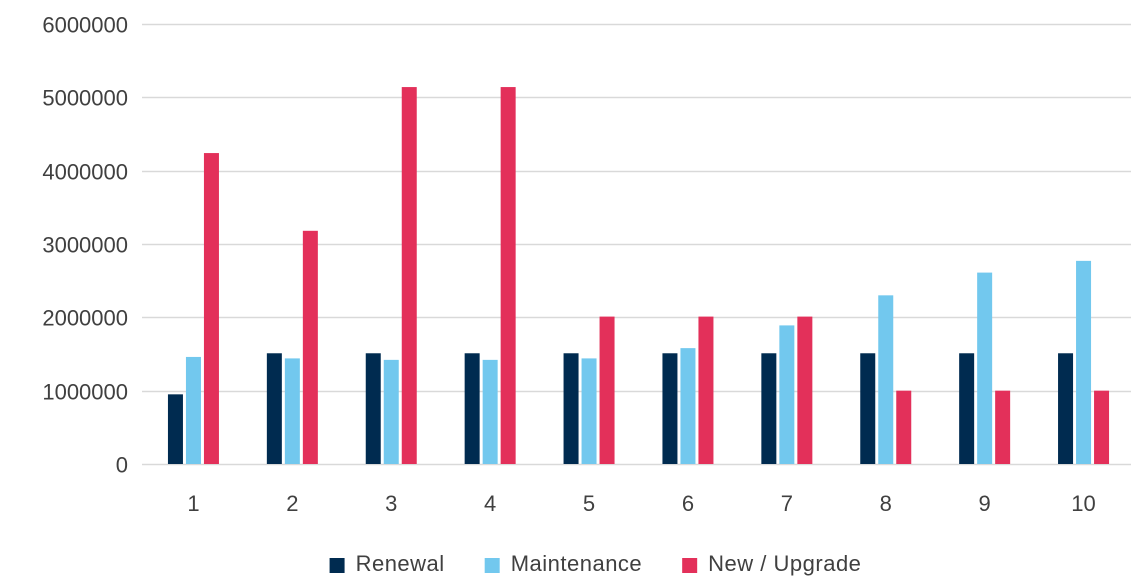 This screenshot has height=586, width=1131. What do you see at coordinates (886, 503) in the screenshot?
I see `x-tick-label: 8` at bounding box center [886, 503].